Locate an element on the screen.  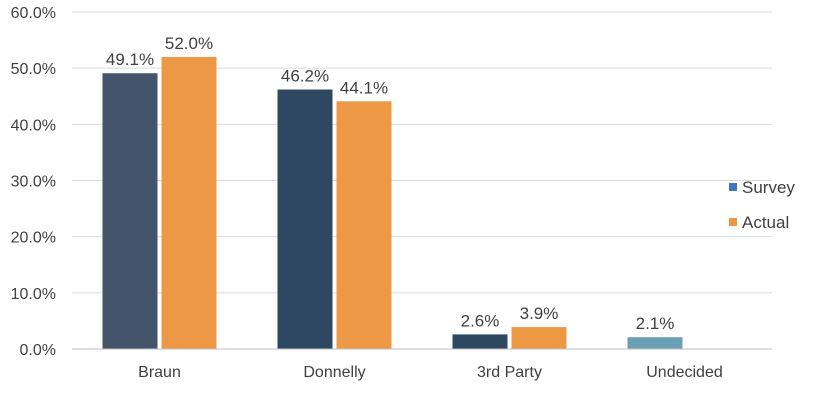
category-label: Braun is located at coordinates (159, 372).